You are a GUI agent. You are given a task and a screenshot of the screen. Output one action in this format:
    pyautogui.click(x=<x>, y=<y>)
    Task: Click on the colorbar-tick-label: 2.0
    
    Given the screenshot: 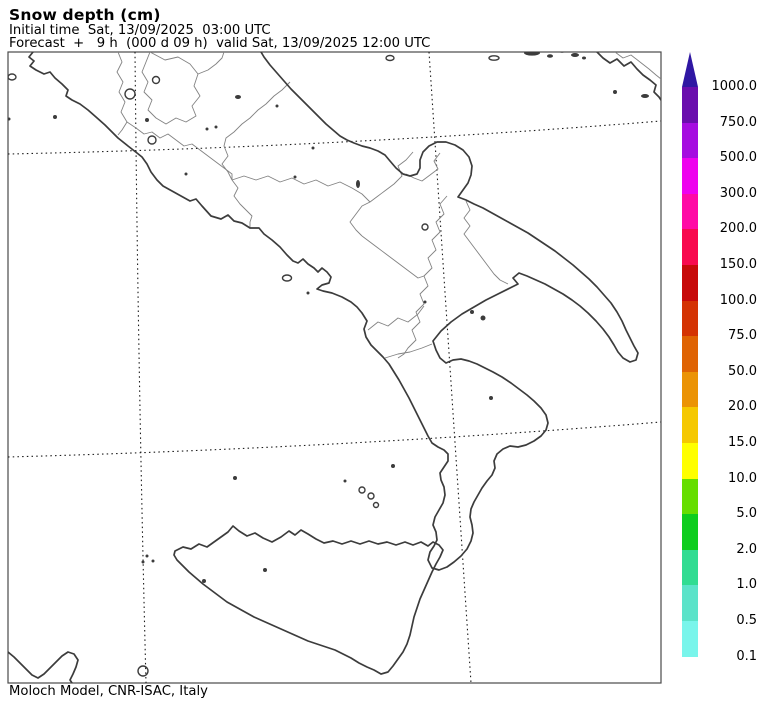 What is the action you would take?
    pyautogui.click(x=746, y=549)
    